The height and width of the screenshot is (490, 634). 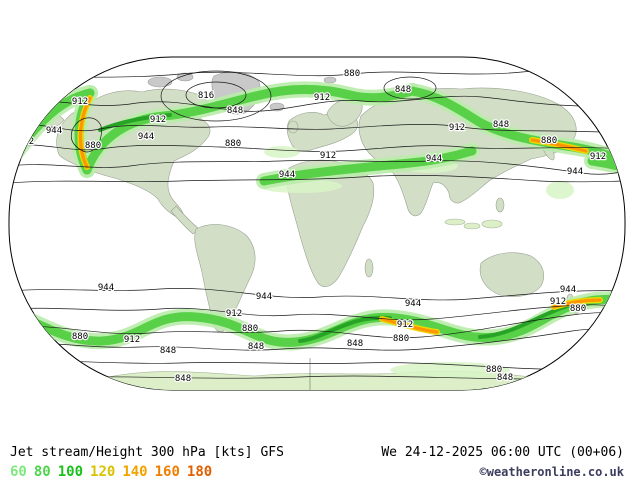 What do you see at coordinates (147, 452) in the screenshot?
I see `chart-title: Jet stream/Height 300 hPa [kts] GFS` at bounding box center [147, 452].